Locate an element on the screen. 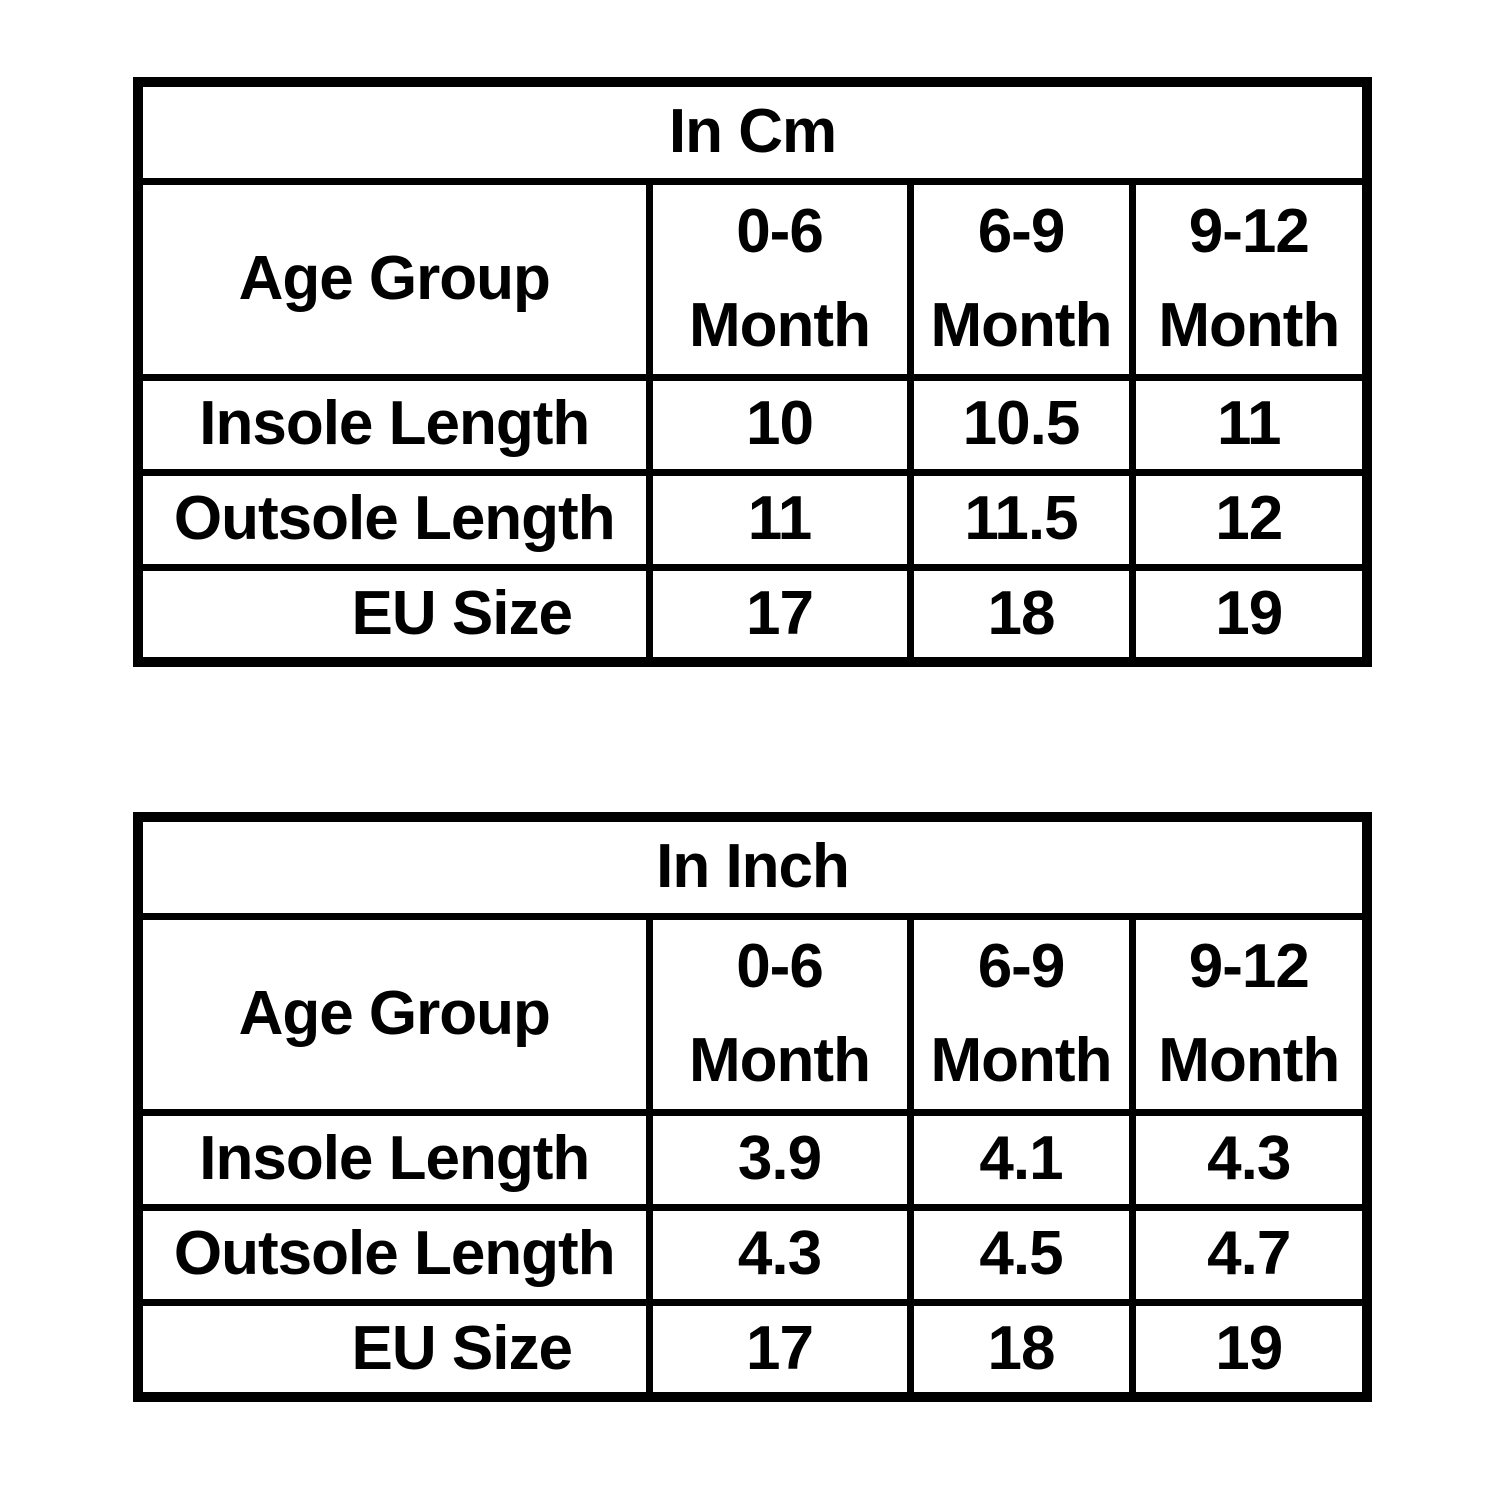 The height and width of the screenshot is (1500, 1500). outsole-length-inch-0-6: 4.3 is located at coordinates (779, 1254).